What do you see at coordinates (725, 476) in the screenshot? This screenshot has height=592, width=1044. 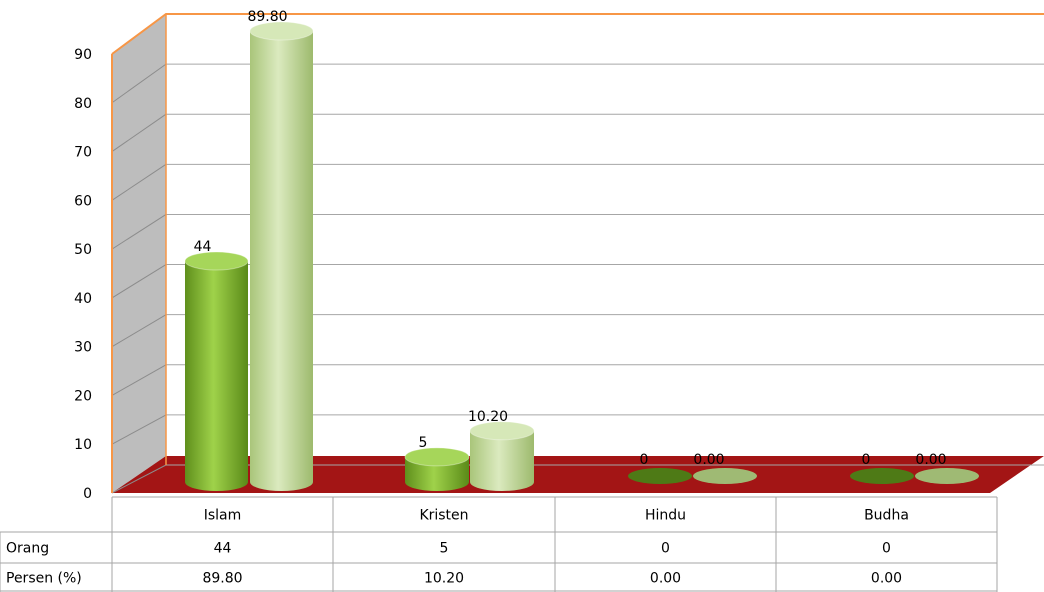 I see `bar-hindu-persen` at bounding box center [725, 476].